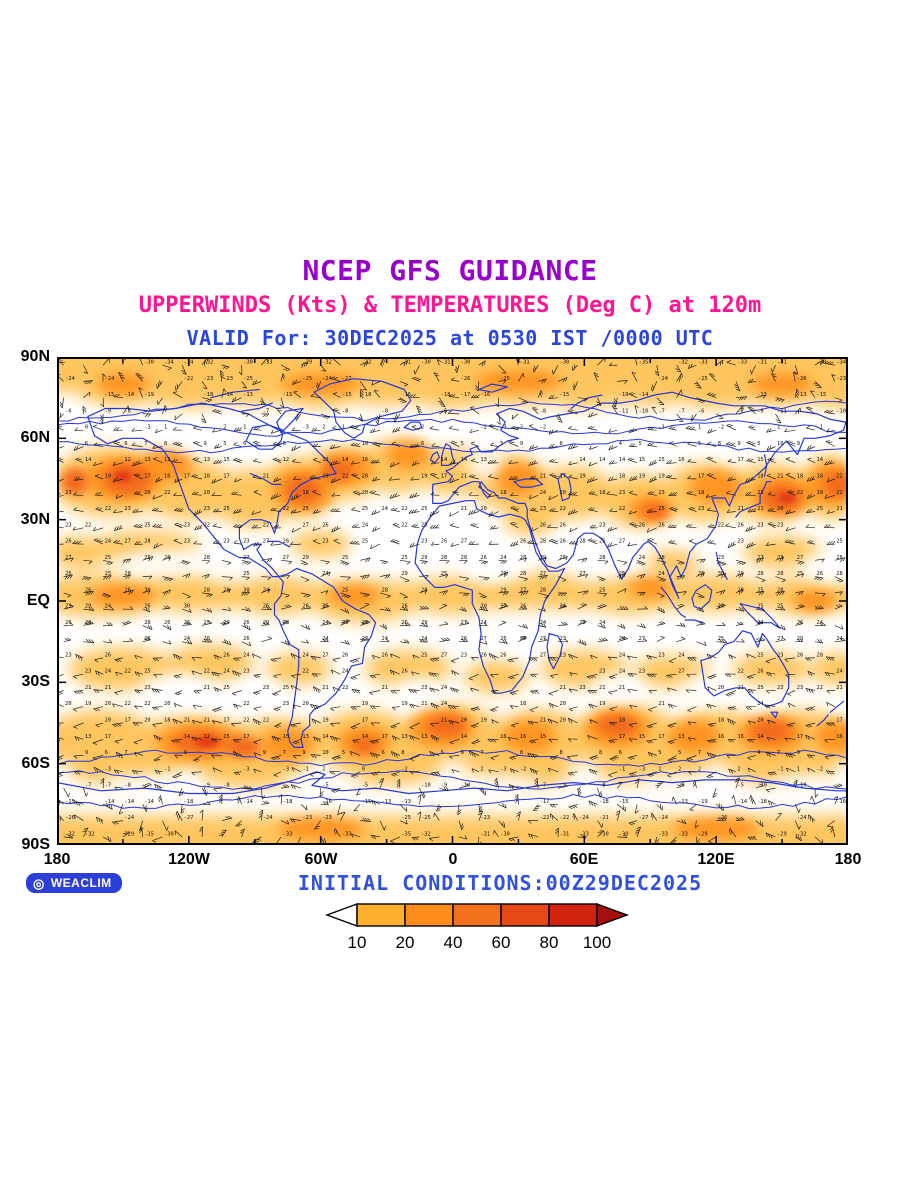 Image resolution: width=900 pixels, height=1200 pixels. I want to click on svg-text: -27, so click(189, 818).